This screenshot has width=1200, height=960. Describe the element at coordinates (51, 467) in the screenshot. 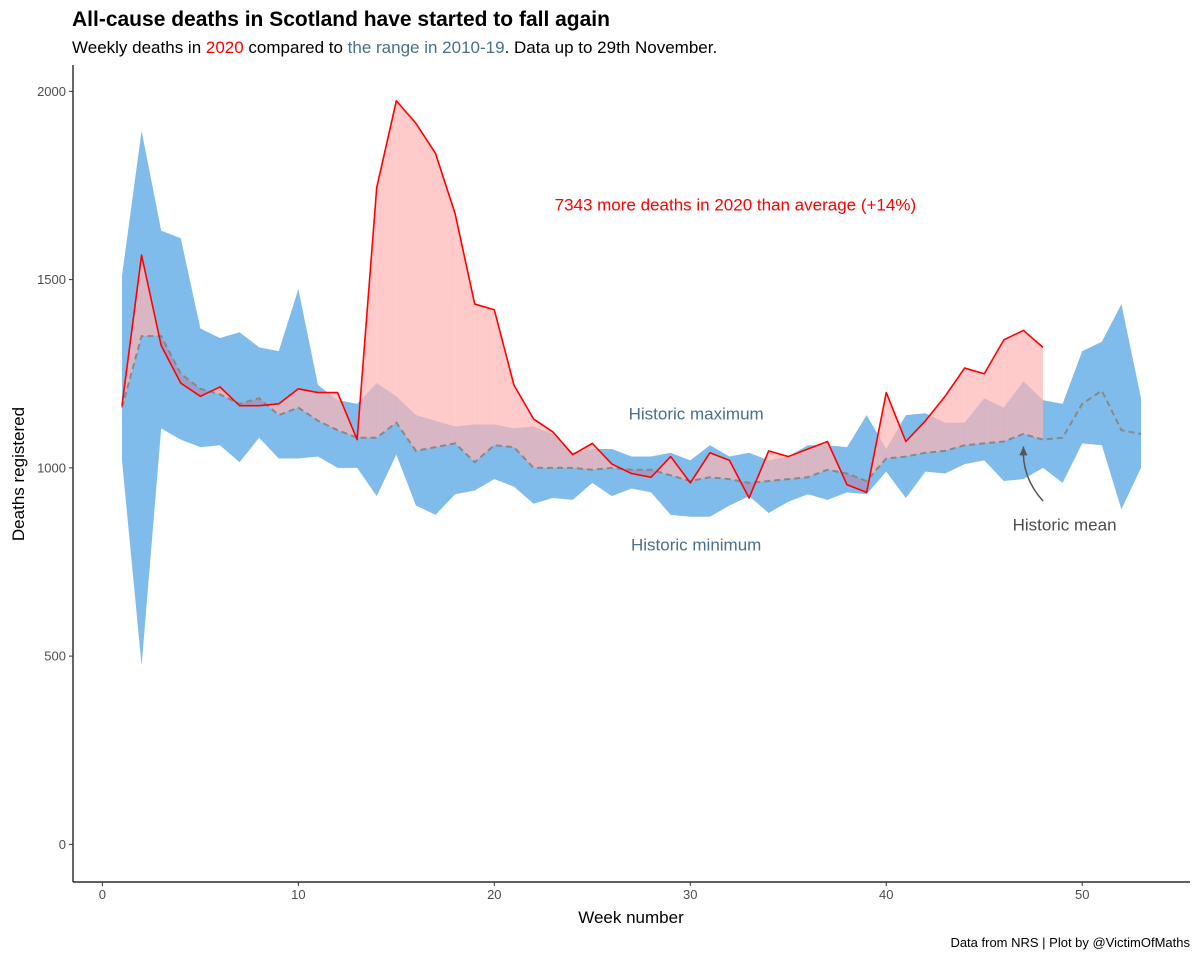

I see `y-tick-label: 1000` at that location.